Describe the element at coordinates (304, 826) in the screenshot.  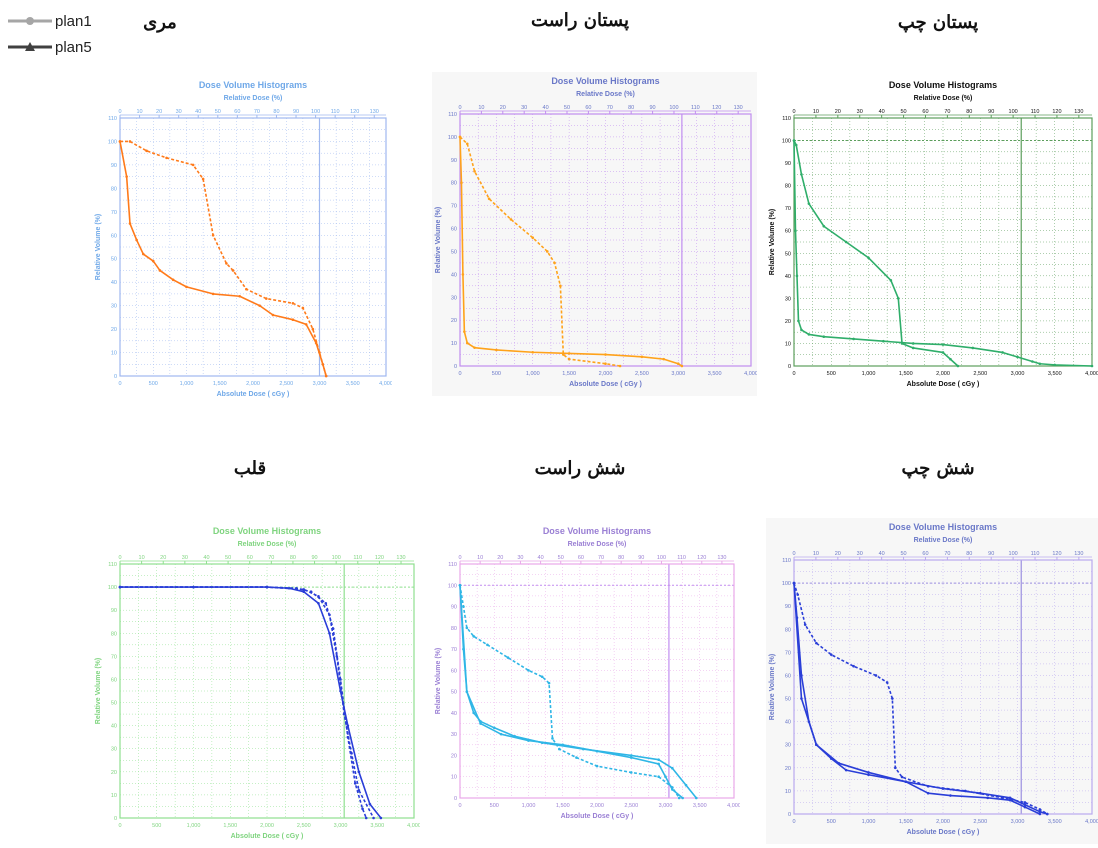
I see `x-tick-label: 2,500` at that location.